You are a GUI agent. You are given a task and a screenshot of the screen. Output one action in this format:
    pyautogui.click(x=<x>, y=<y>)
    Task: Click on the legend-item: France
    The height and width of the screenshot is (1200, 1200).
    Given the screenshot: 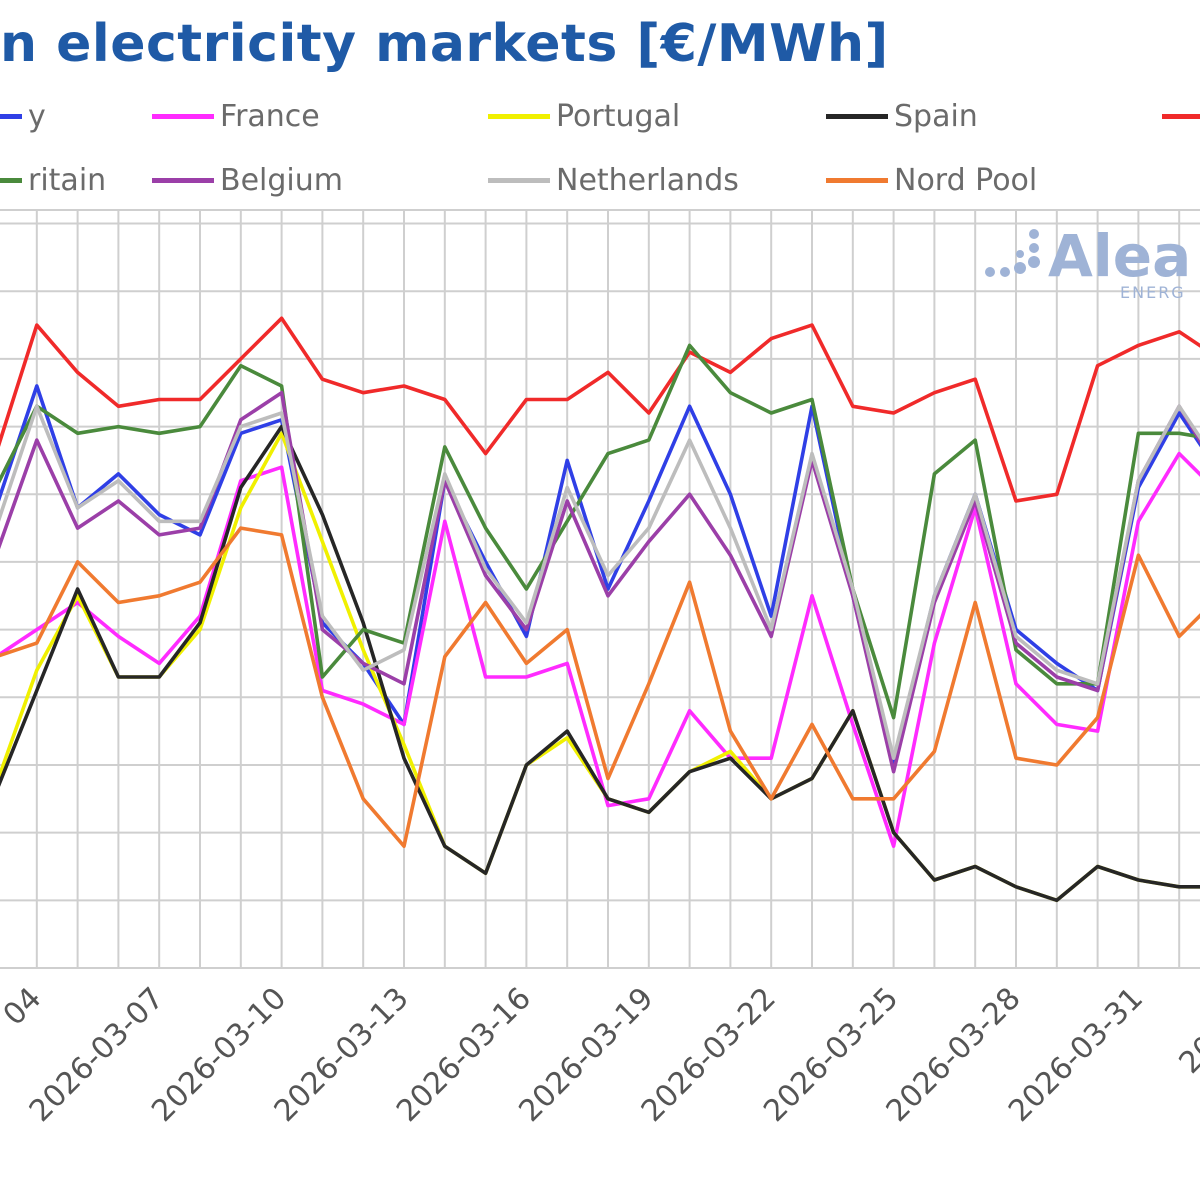 What is the action you would take?
    pyautogui.click(x=236, y=116)
    